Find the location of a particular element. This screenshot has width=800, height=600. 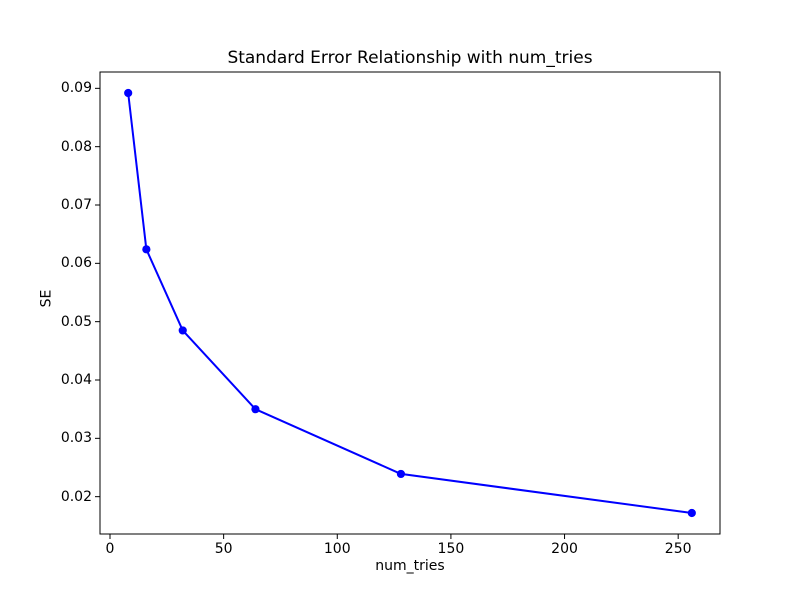

y-axis-label: SE is located at coordinates (46, 298).